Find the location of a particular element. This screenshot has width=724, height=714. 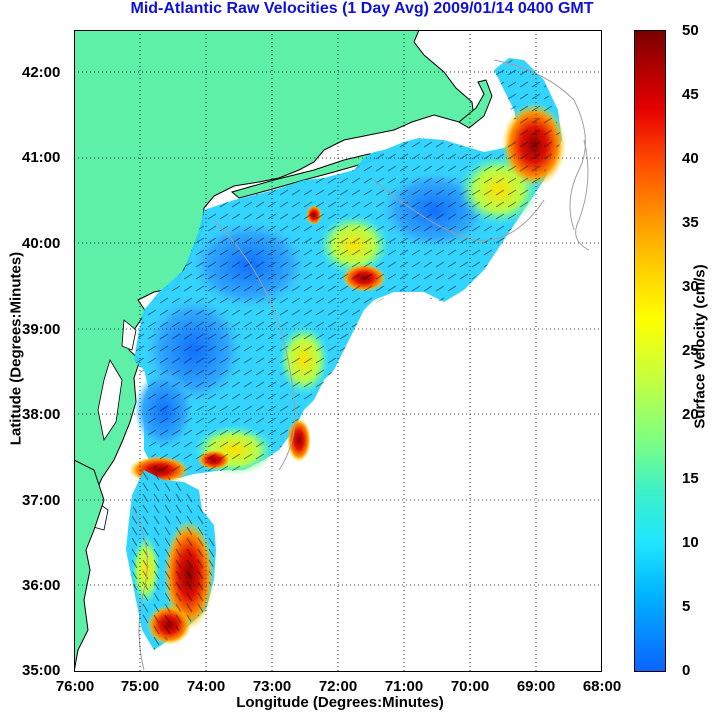

y-tick-label: 37:00 is located at coordinates (41, 500).